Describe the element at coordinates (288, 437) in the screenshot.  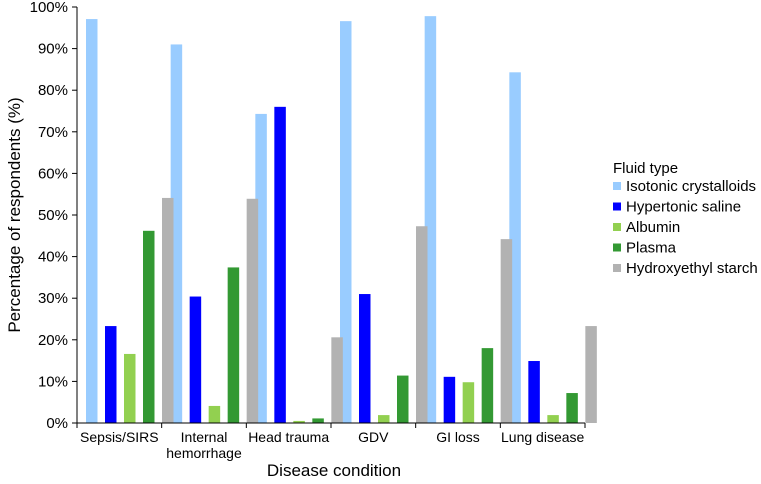
I see `x-tick-label: Head trauma` at that location.